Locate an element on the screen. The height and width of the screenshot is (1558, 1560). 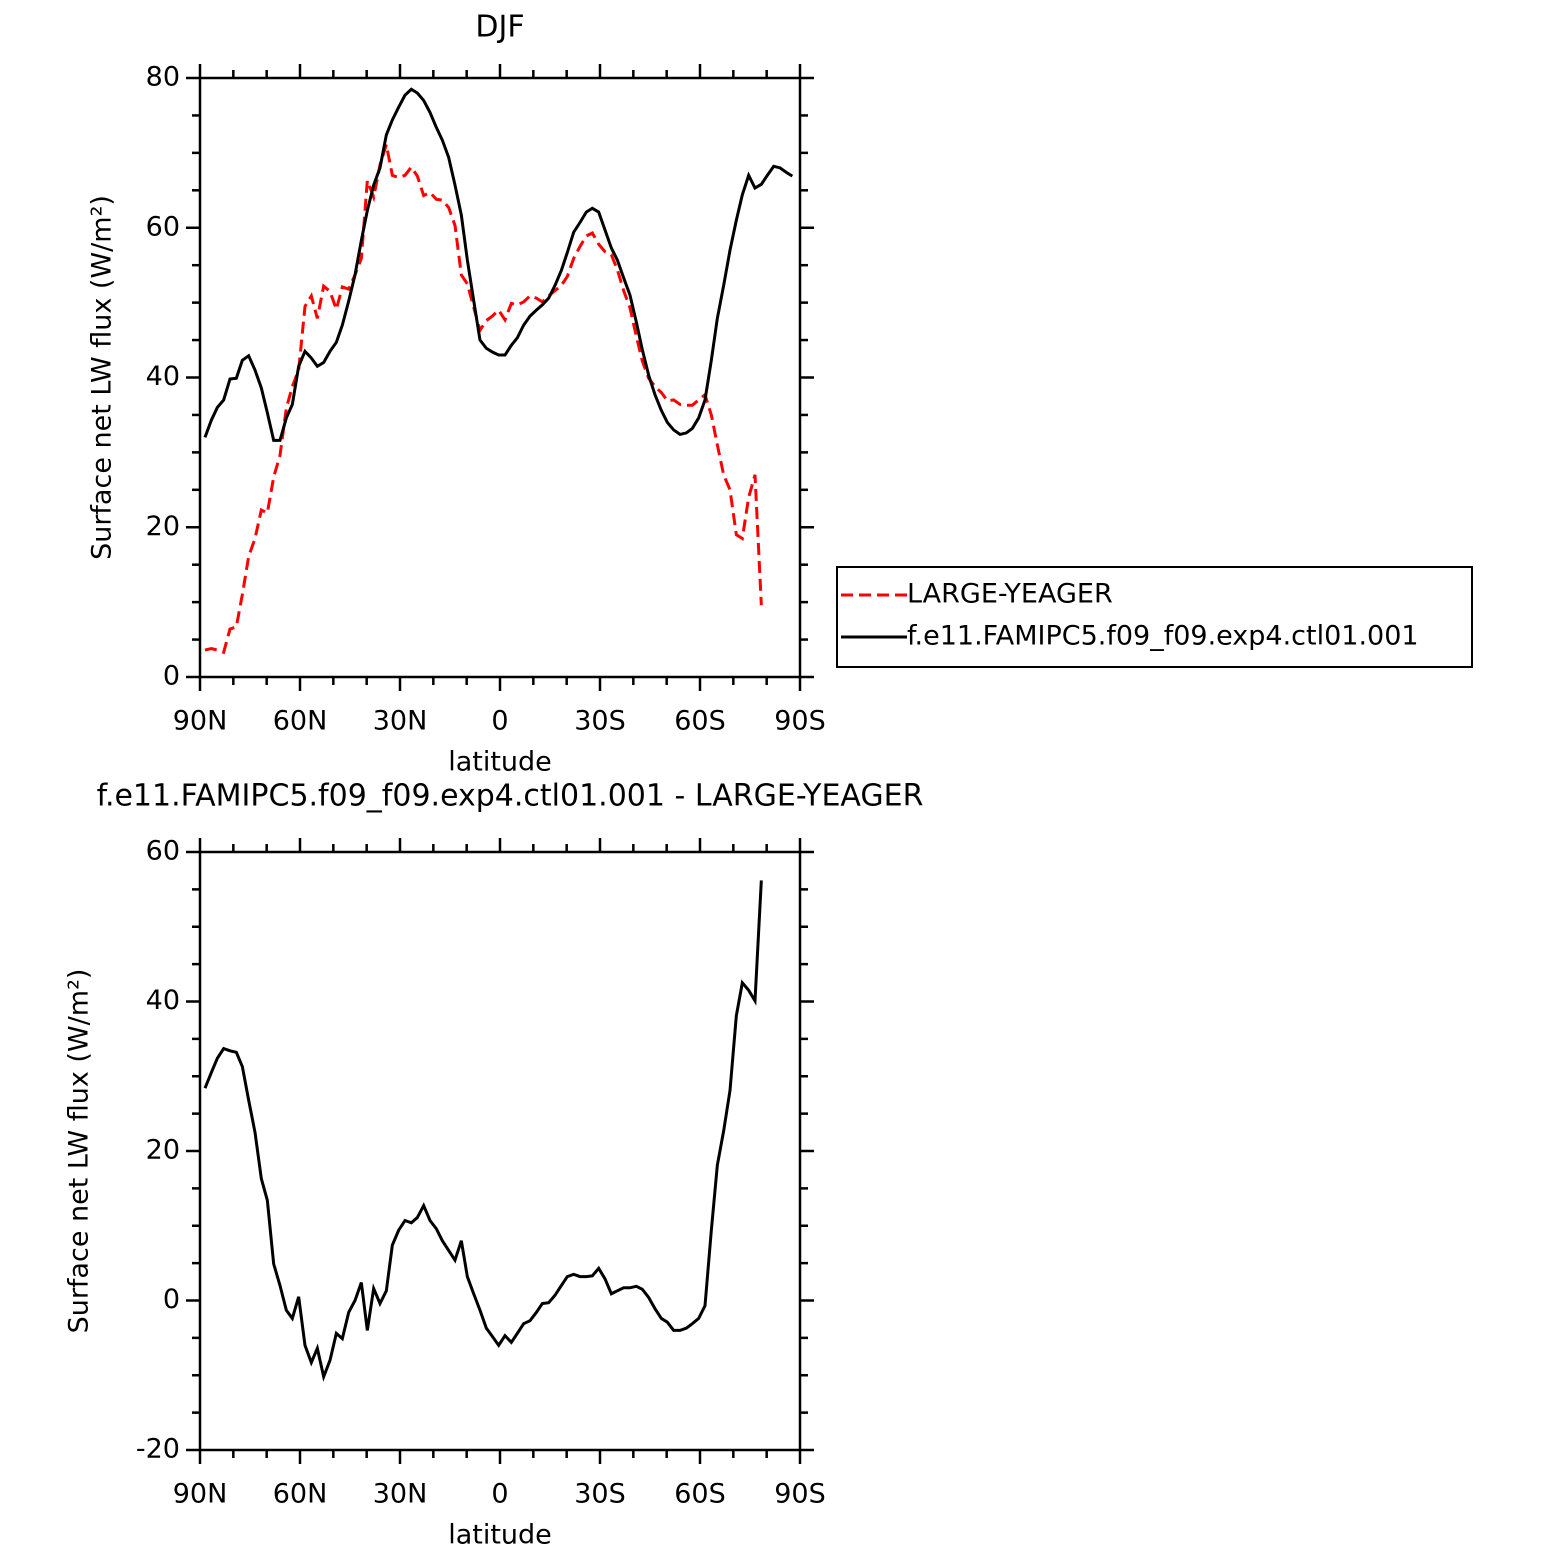
legend-label: LARGE-YEAGER is located at coordinates (1010, 594).